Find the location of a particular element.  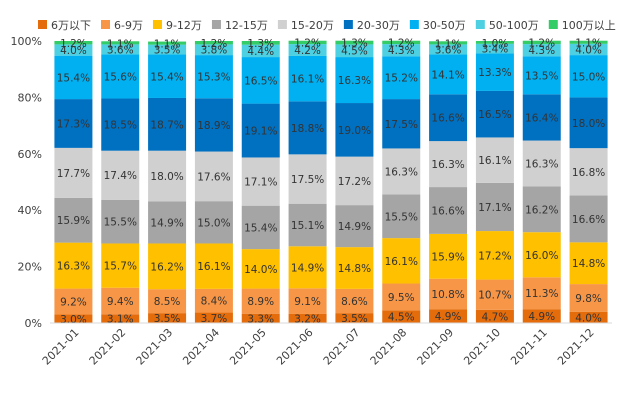

data-label: 16.8% is located at coordinates (588, 173).